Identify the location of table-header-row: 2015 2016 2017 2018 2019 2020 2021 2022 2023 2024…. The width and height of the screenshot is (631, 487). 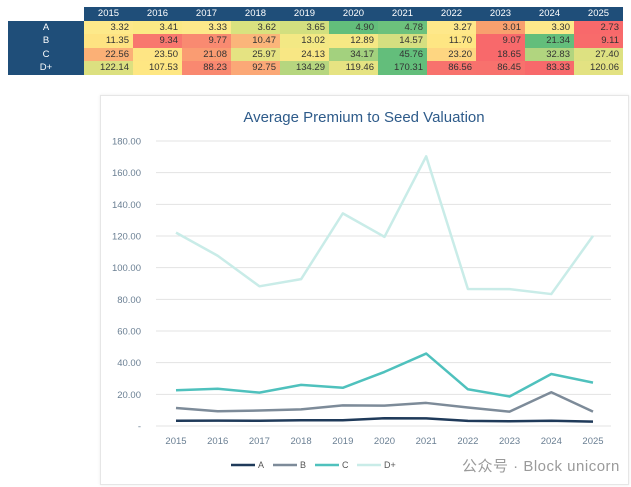
(315, 14).